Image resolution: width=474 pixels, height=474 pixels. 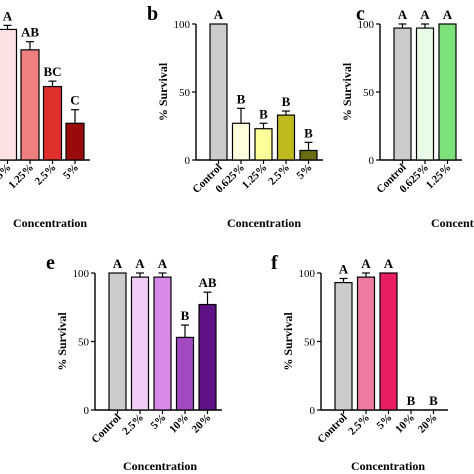 I want to click on panel-letter: b, so click(x=152, y=14).